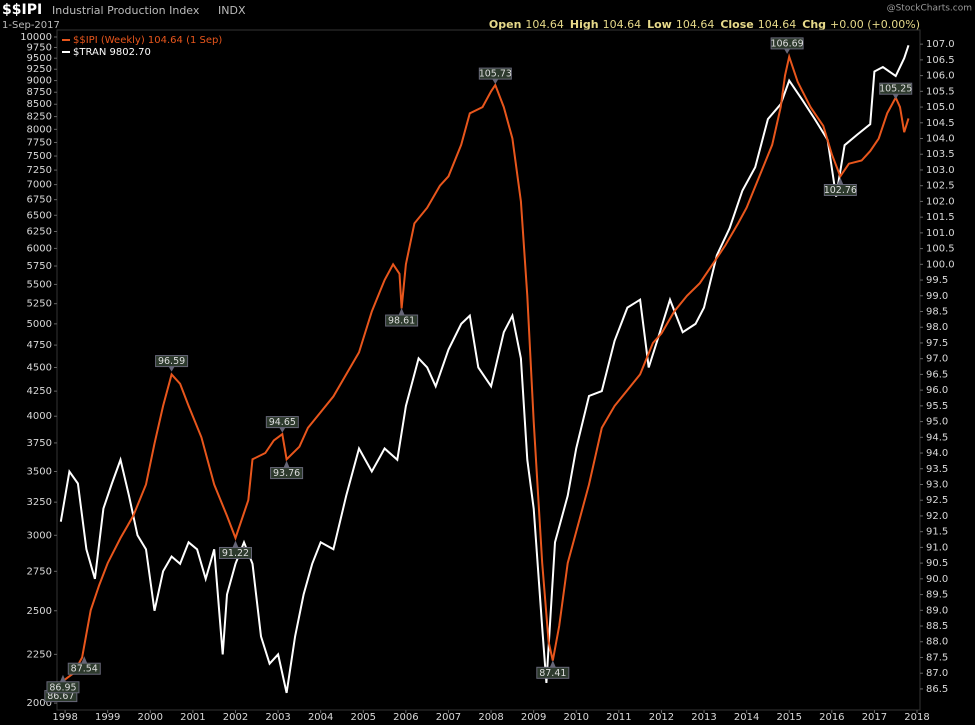  Describe the element at coordinates (490, 717) in the screenshot. I see `x-tick-label: 2008` at that location.